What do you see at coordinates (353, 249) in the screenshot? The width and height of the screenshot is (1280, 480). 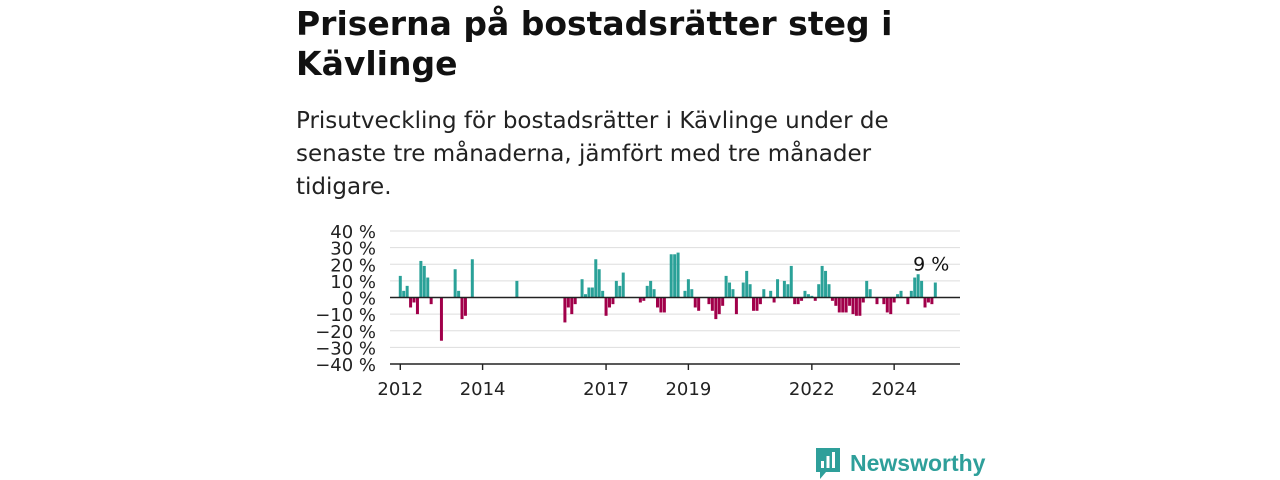 I see `y-tick-label: 30 %` at bounding box center [353, 249].